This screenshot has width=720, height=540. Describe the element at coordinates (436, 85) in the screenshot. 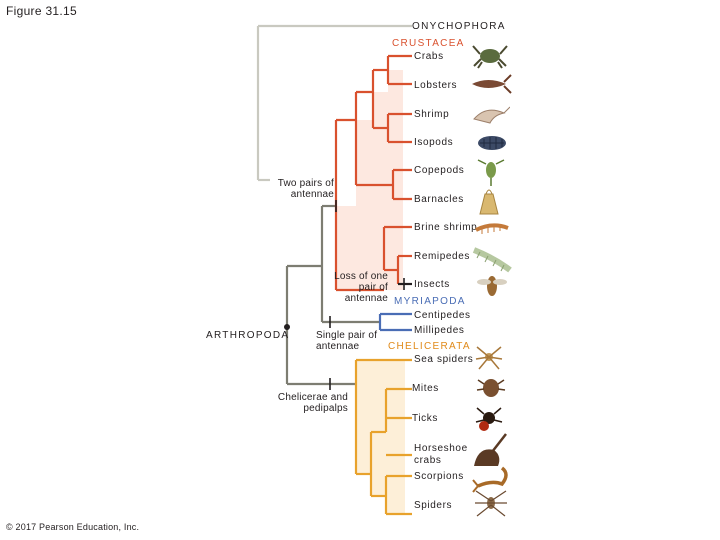

I see `taxon-label: Lobsters` at that location.